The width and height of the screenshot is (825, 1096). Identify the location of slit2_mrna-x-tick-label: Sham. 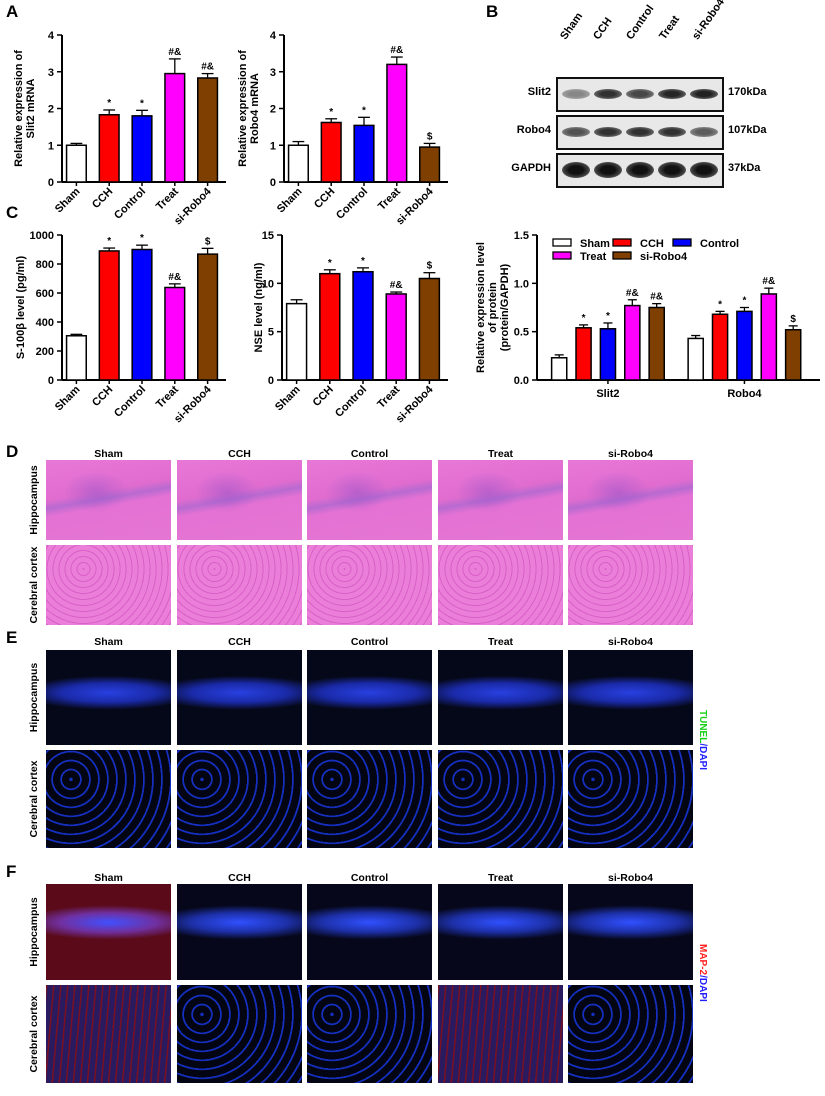
(68, 200).